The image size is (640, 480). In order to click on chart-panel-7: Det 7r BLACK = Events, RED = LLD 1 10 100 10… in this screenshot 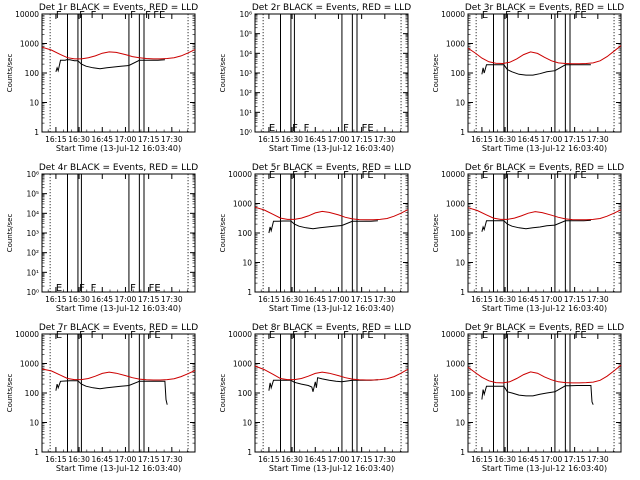, I will do `click(102, 398)`.